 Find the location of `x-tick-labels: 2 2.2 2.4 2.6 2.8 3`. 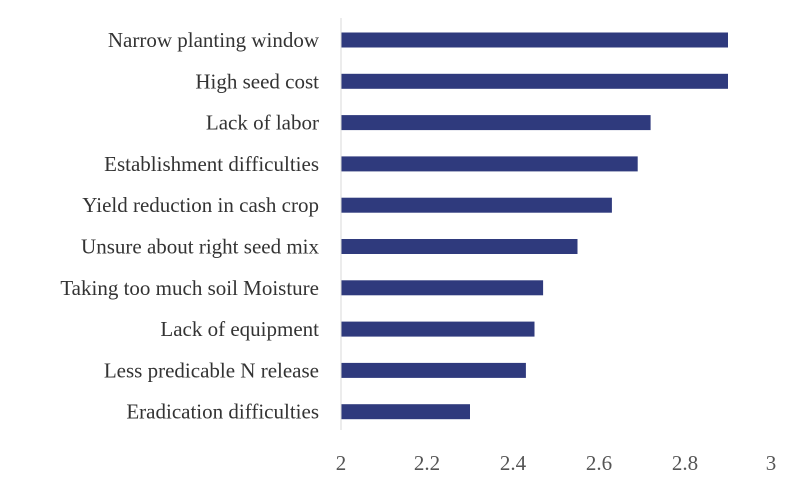

x-tick-labels: 2 2.2 2.4 2.6 2.8 3 is located at coordinates (556, 463).